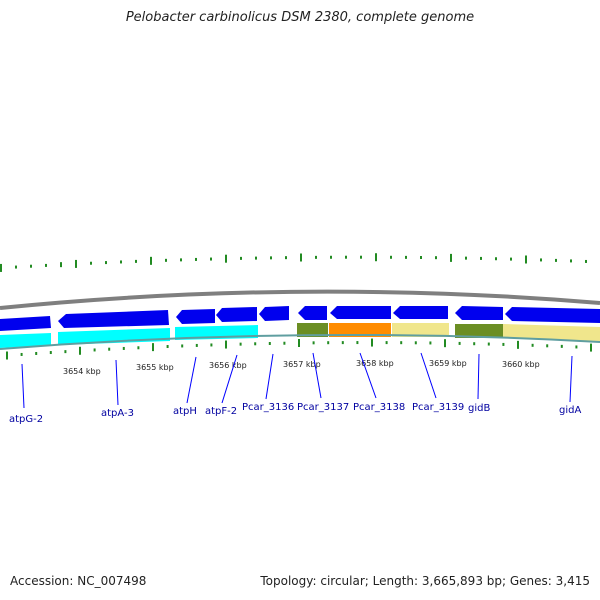 The image size is (600, 600). I want to click on accession-text: Accession: NC_007498, so click(78, 581).